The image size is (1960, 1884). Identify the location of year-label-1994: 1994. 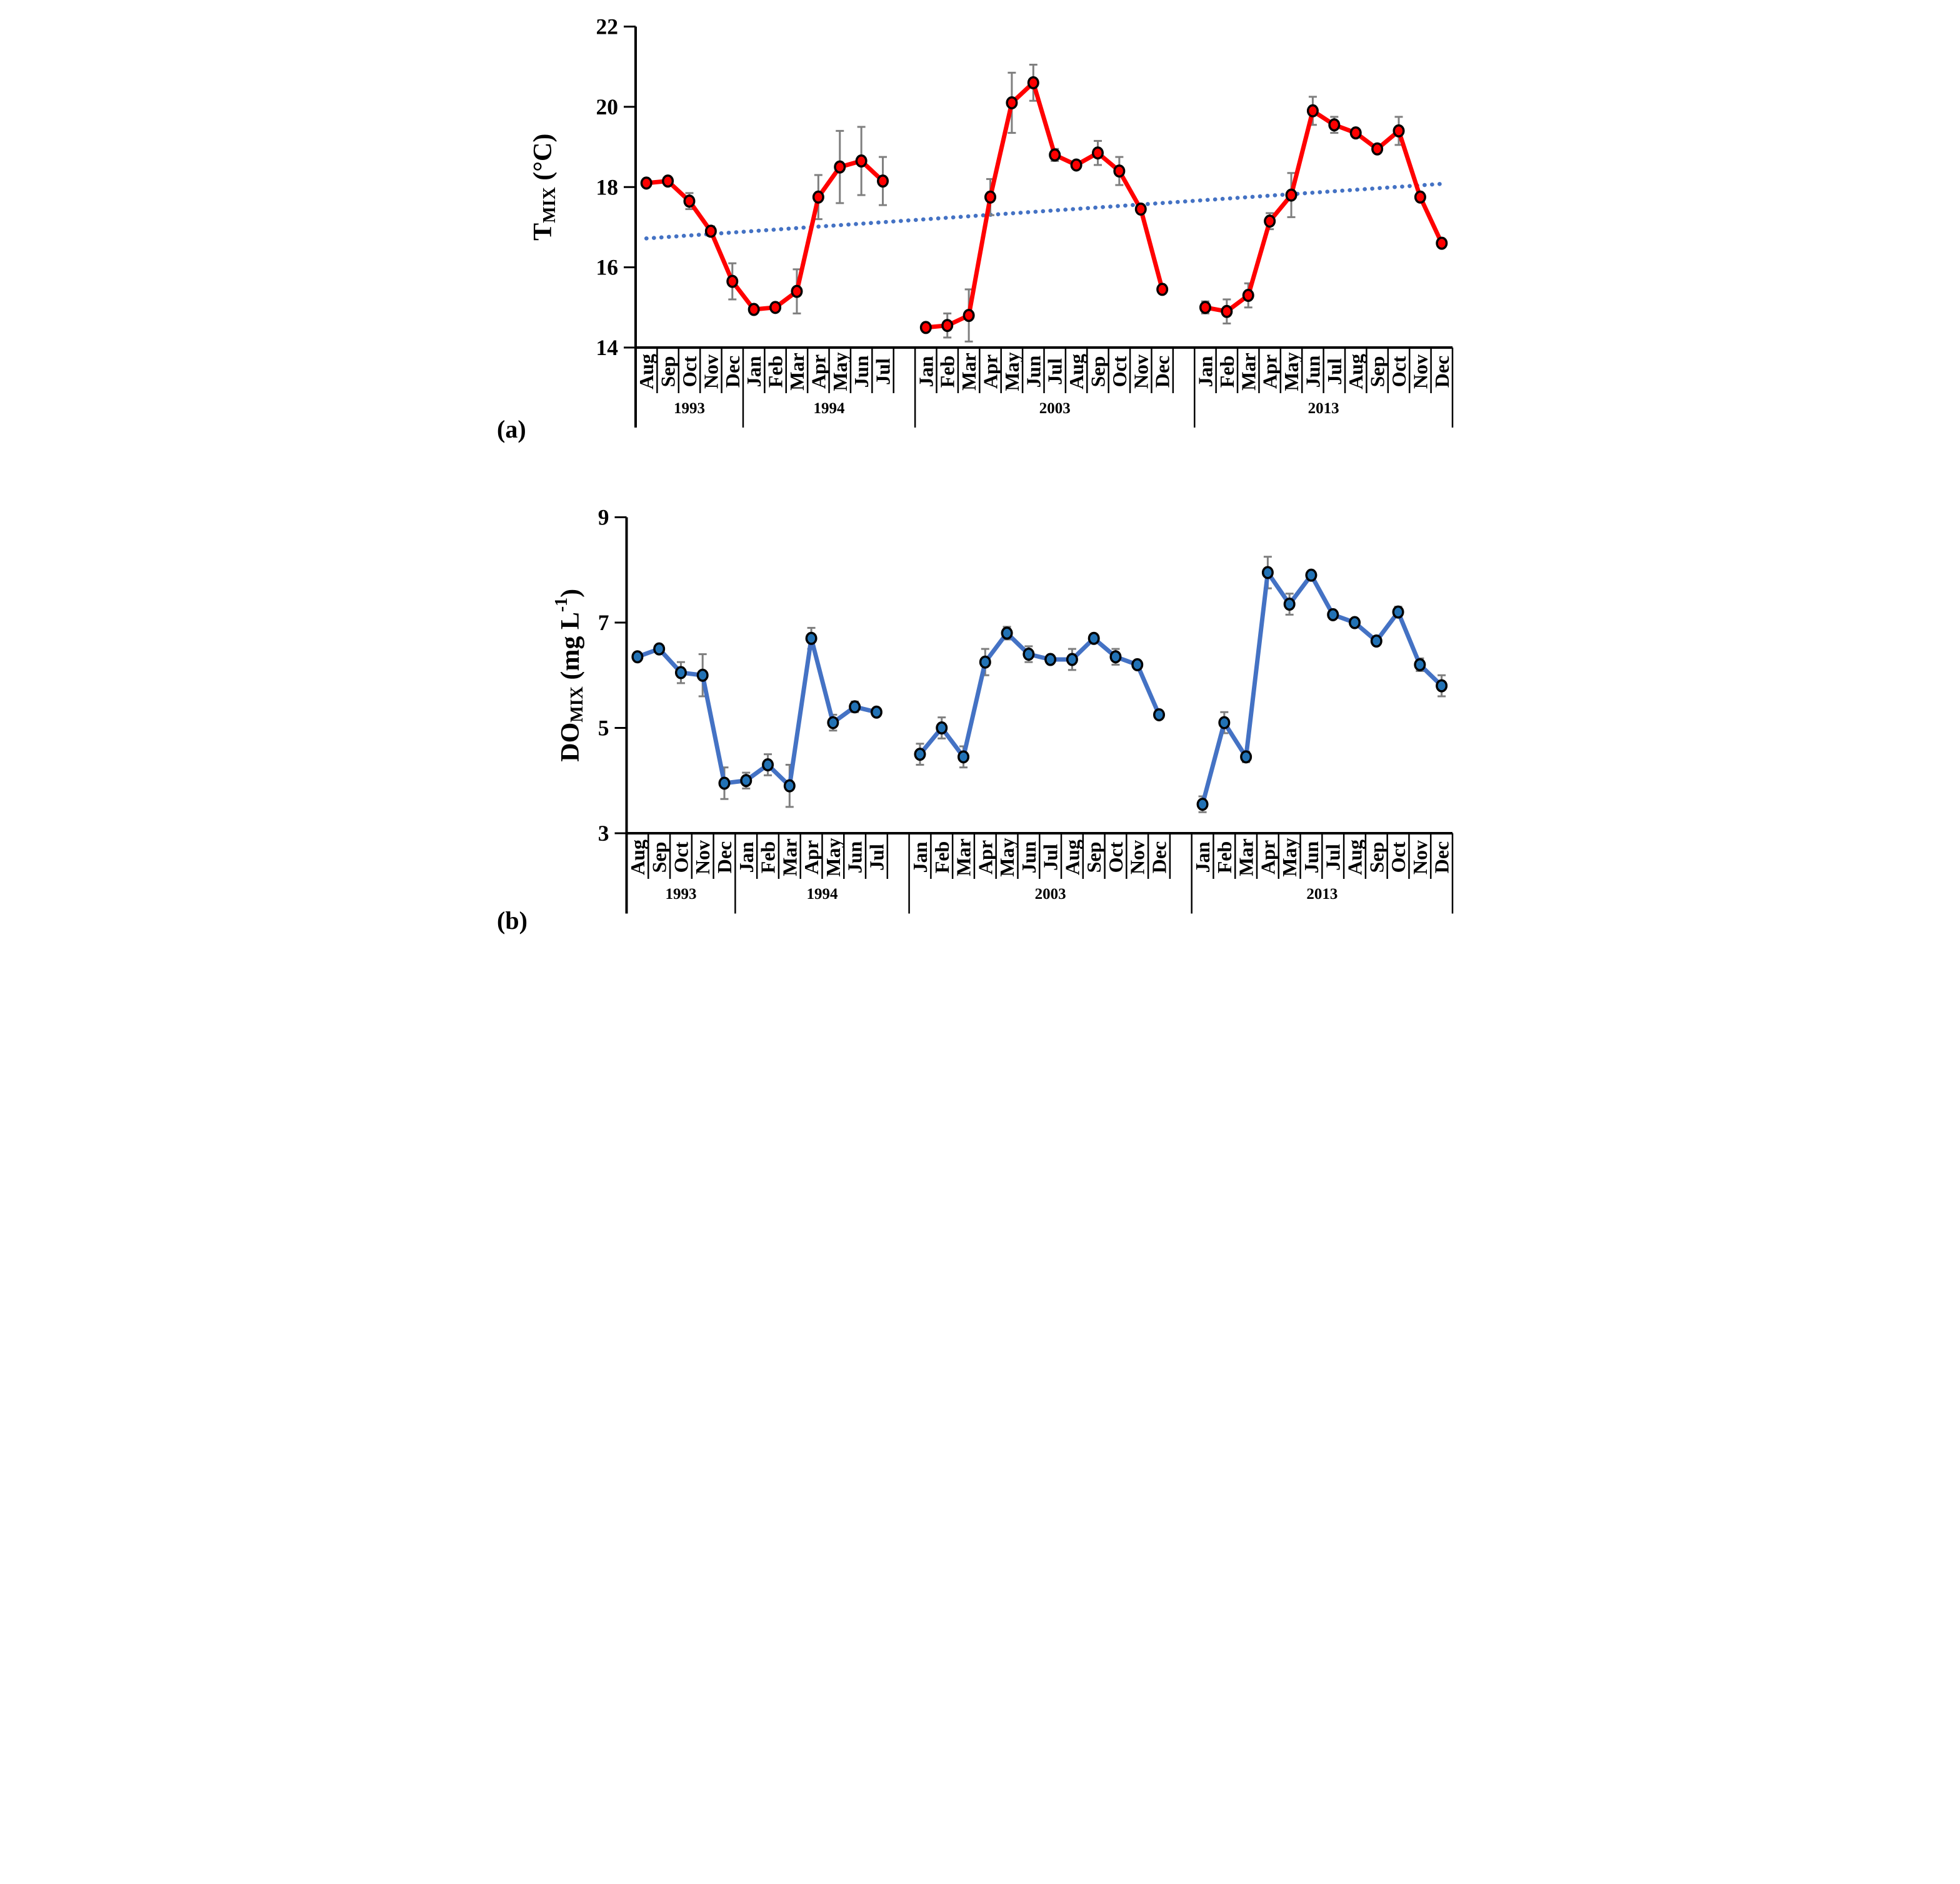
(830, 408).